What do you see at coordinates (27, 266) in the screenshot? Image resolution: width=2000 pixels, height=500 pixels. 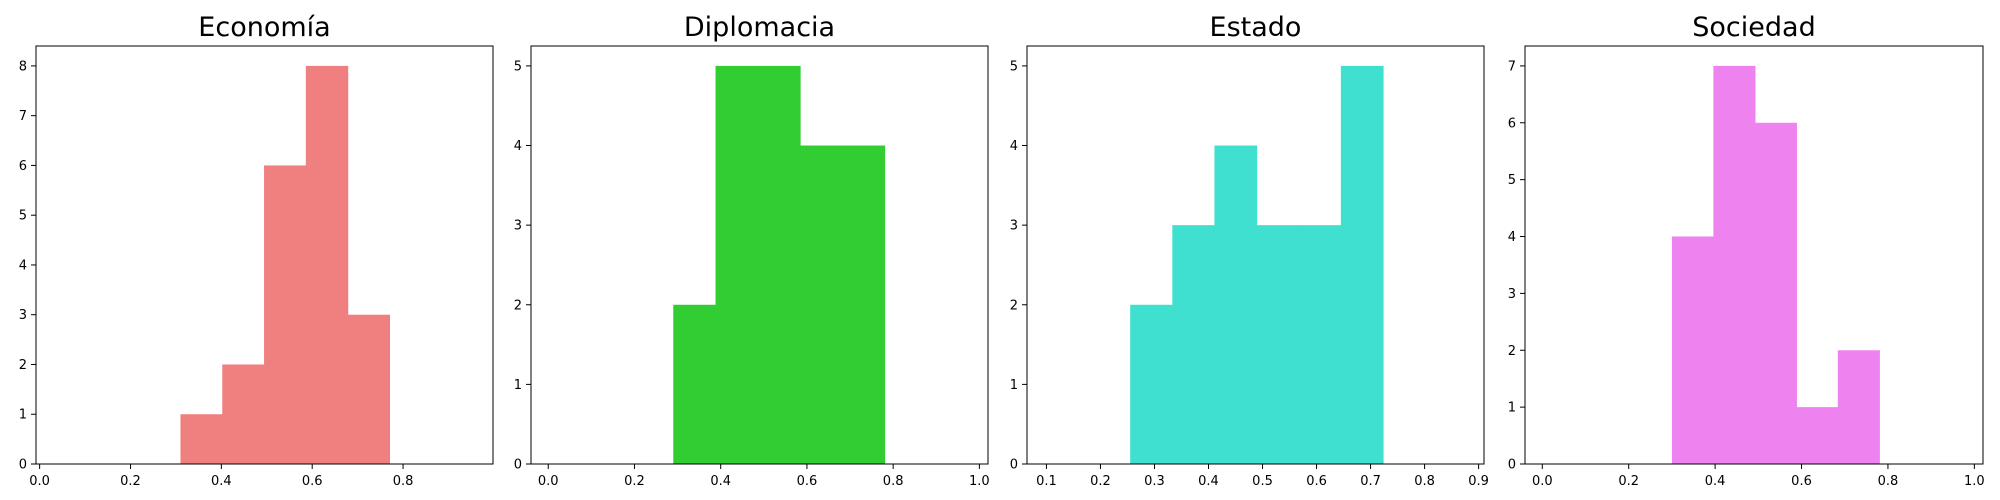 I see `y-axis: 0 1 2 3 4 5 6 7 8` at bounding box center [27, 266].